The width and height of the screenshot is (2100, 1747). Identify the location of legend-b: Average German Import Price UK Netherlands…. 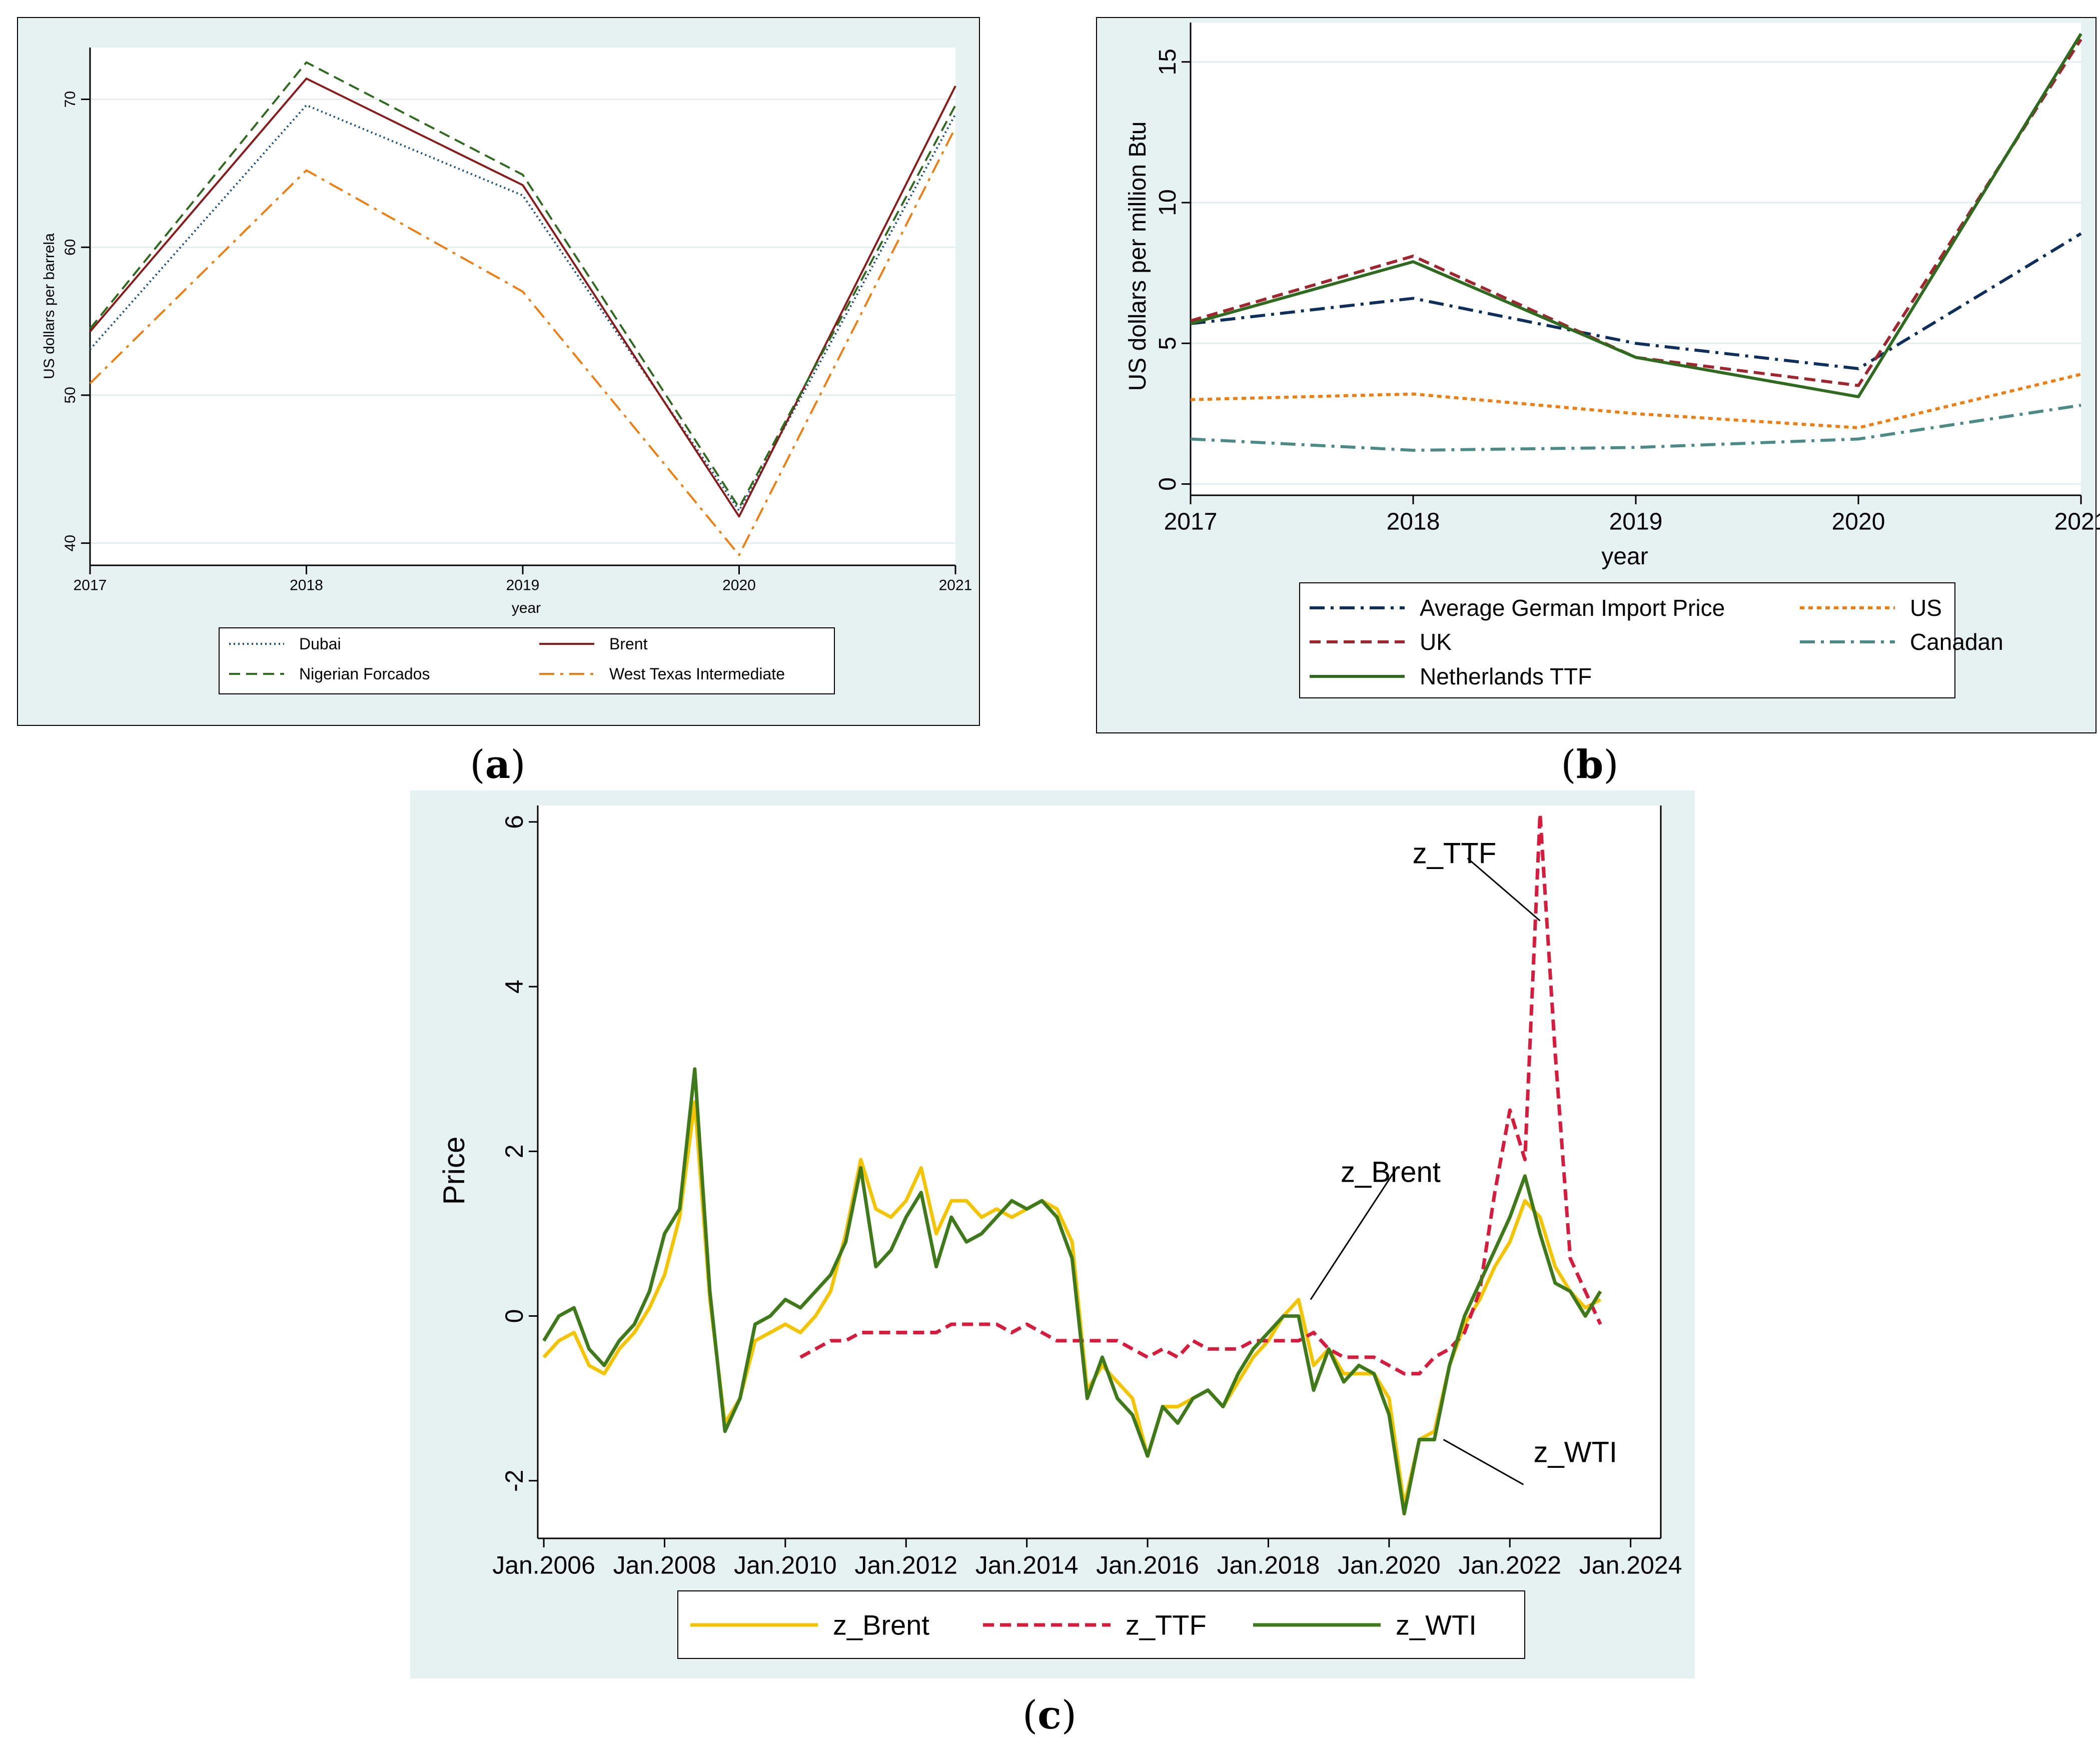
(1651, 640).